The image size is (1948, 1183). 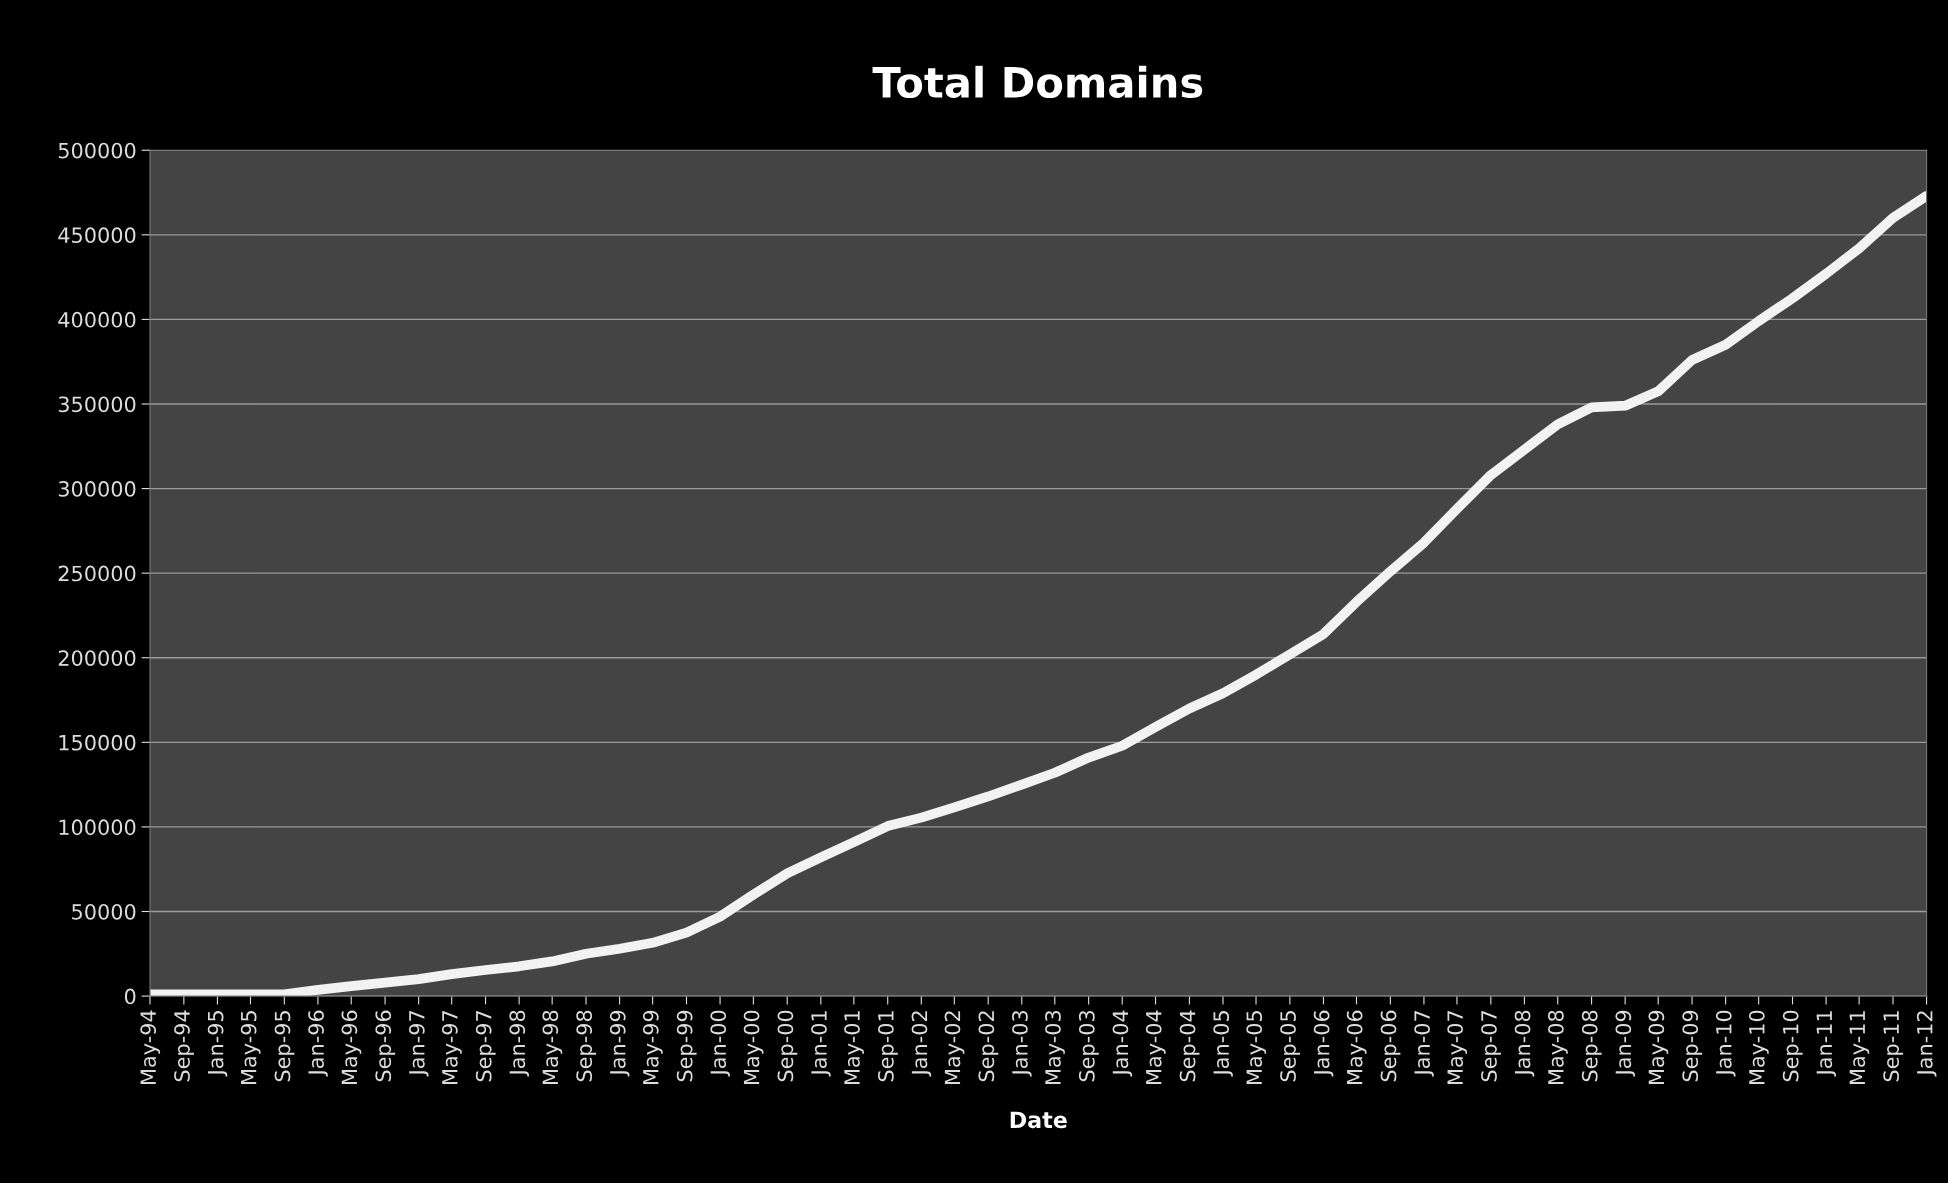 What do you see at coordinates (1390, 1046) in the screenshot?
I see `x-tick-label: Sep-06` at bounding box center [1390, 1046].